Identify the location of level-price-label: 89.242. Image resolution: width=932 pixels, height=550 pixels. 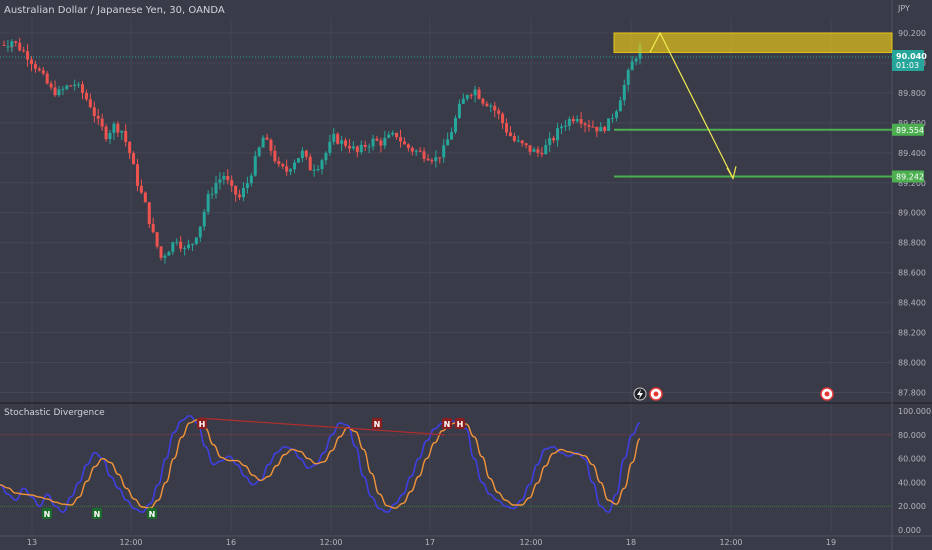
(910, 176).